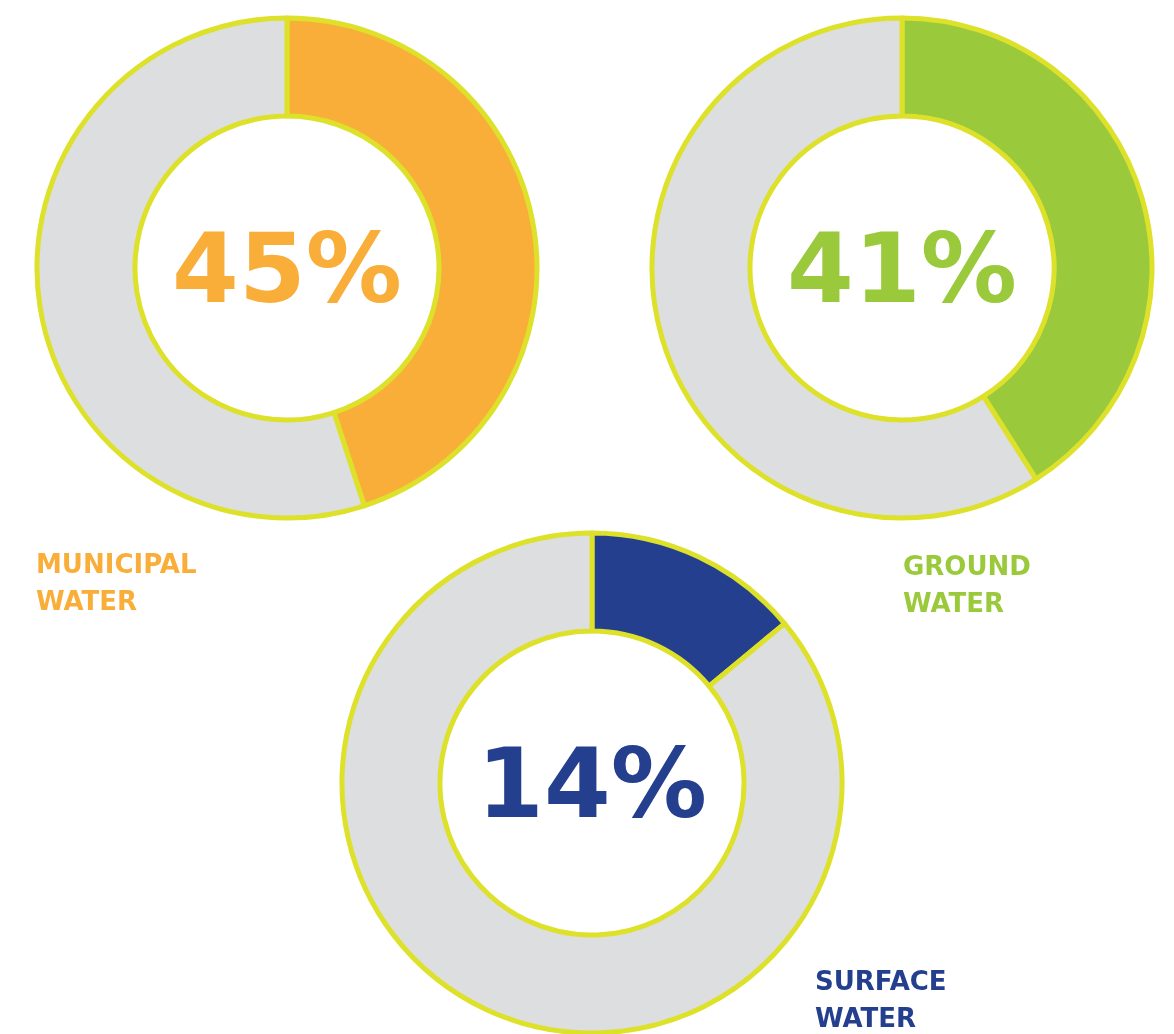 The width and height of the screenshot is (1174, 1034). Describe the element at coordinates (287, 268) in the screenshot. I see `text: 45%` at that location.